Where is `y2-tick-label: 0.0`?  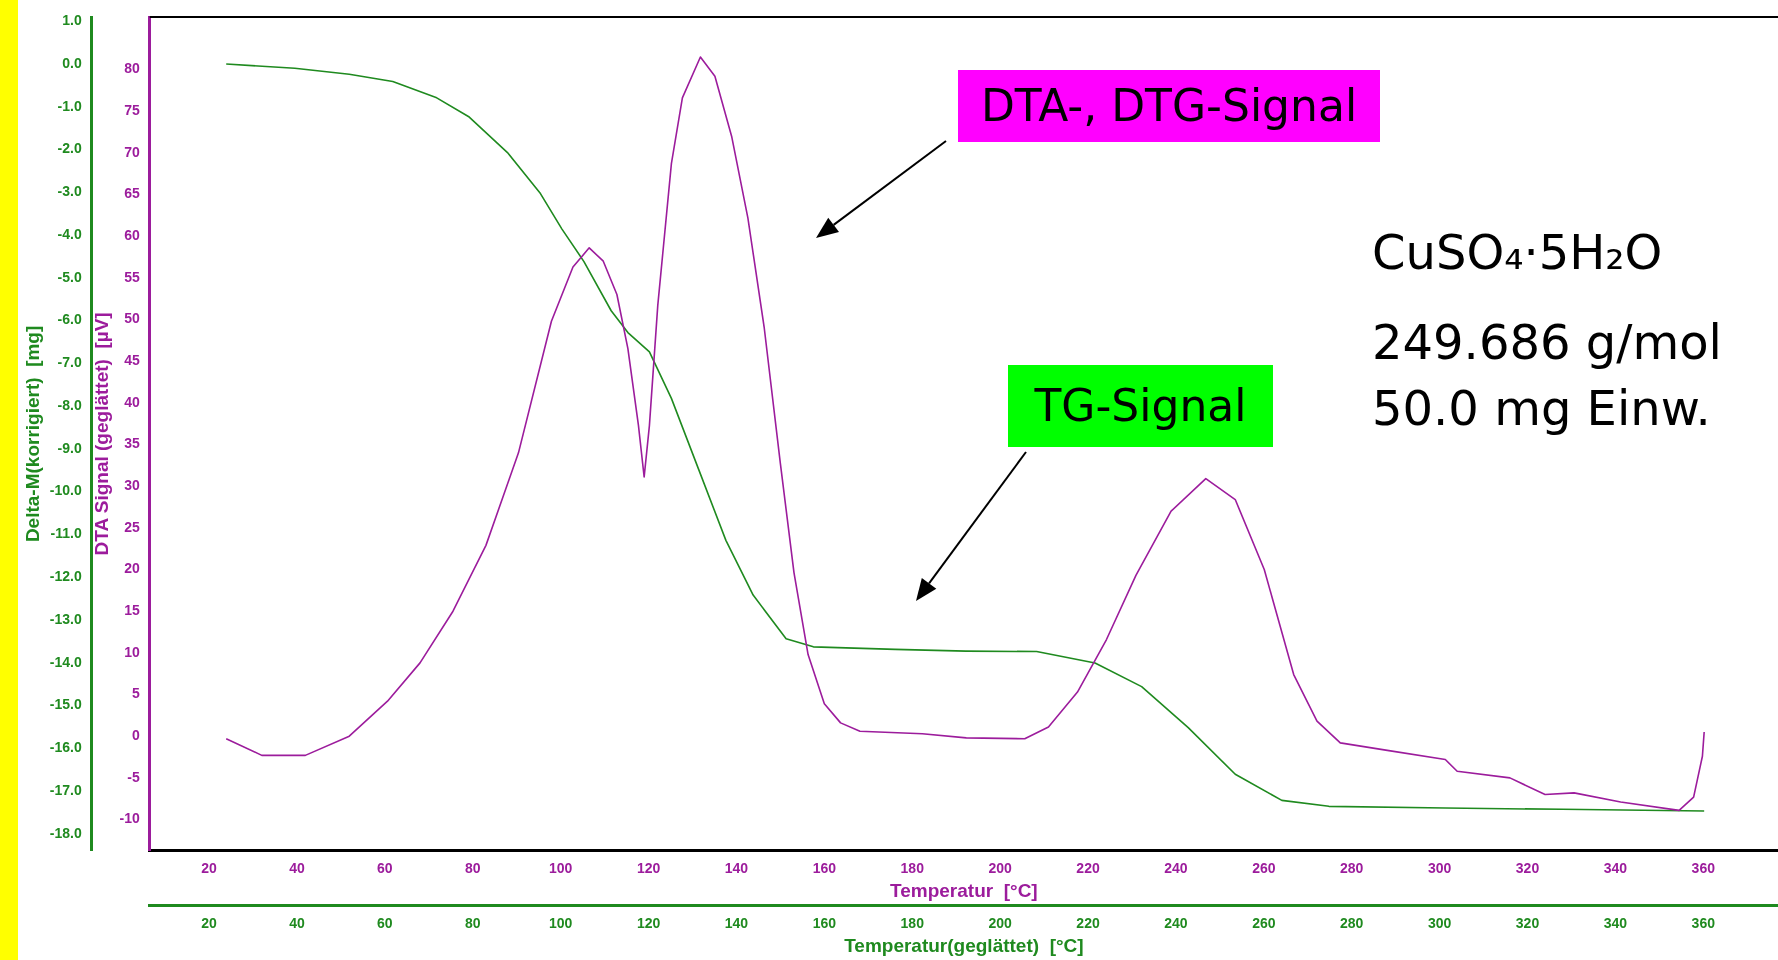
y2-tick-label: 0.0 is located at coordinates (72, 62).